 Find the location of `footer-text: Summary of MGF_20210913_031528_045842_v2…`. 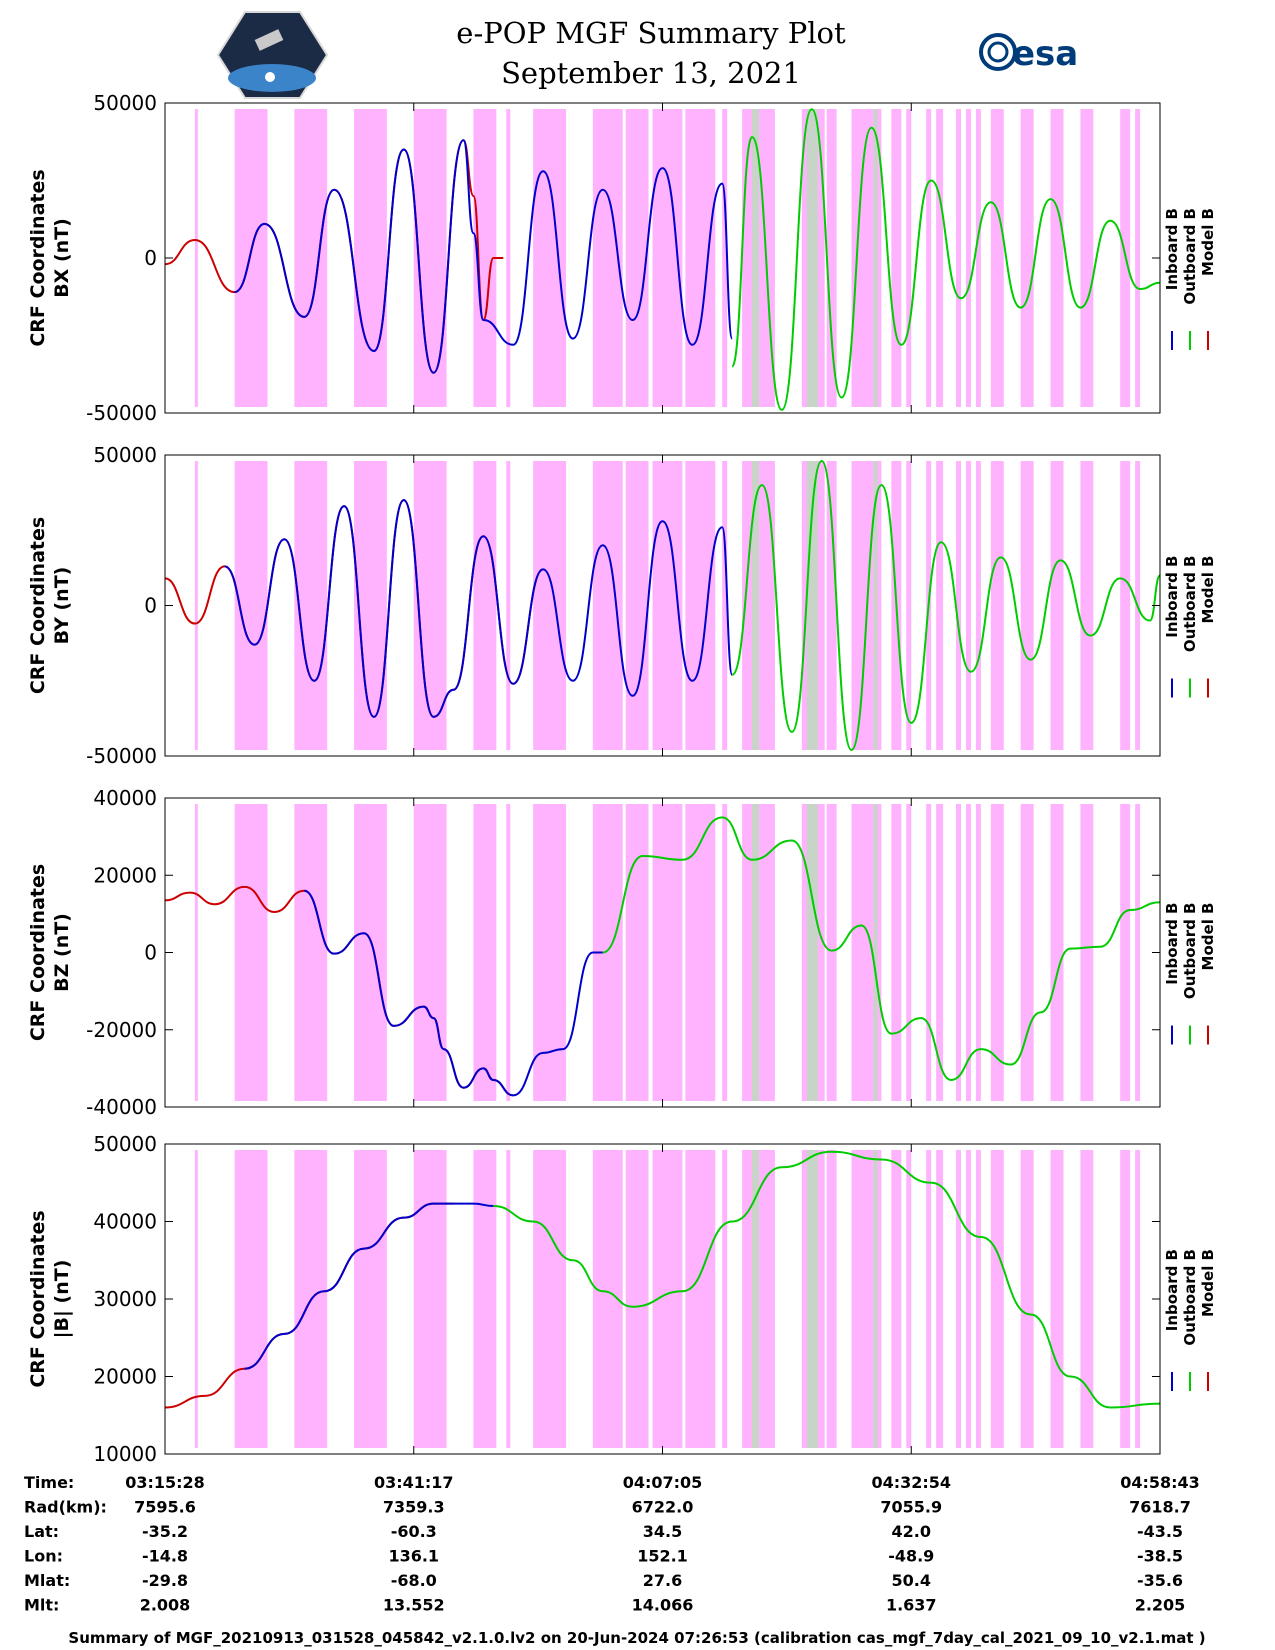

footer-text: Summary of MGF_20210913_031528_045842_v2… is located at coordinates (636, 1638).